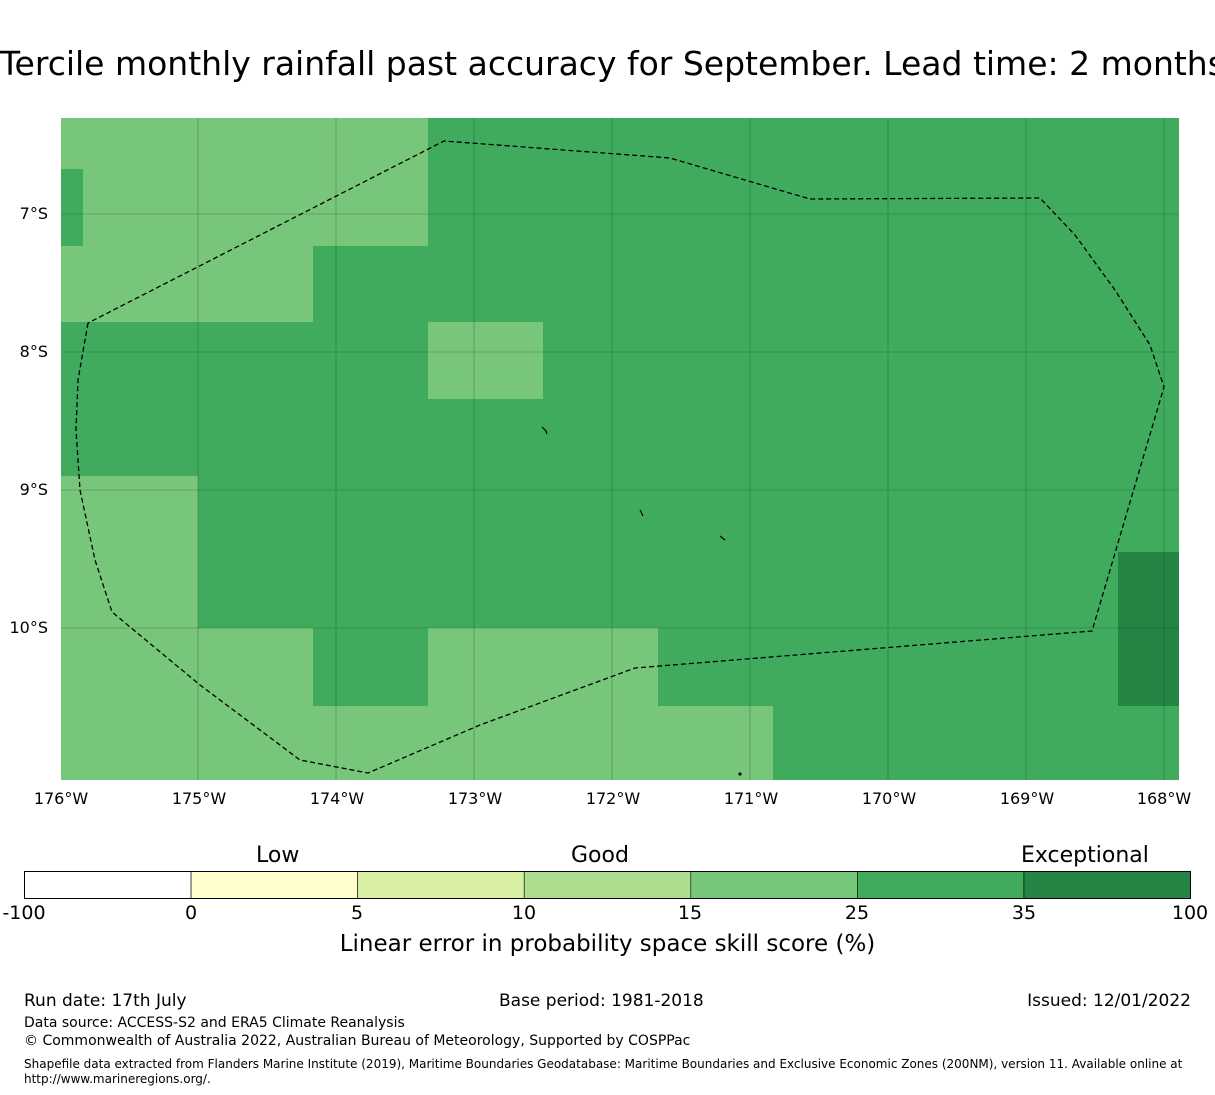 This screenshot has height=1095, width=1215. What do you see at coordinates (641, 601) in the screenshot?
I see `islands` at bounding box center [641, 601].